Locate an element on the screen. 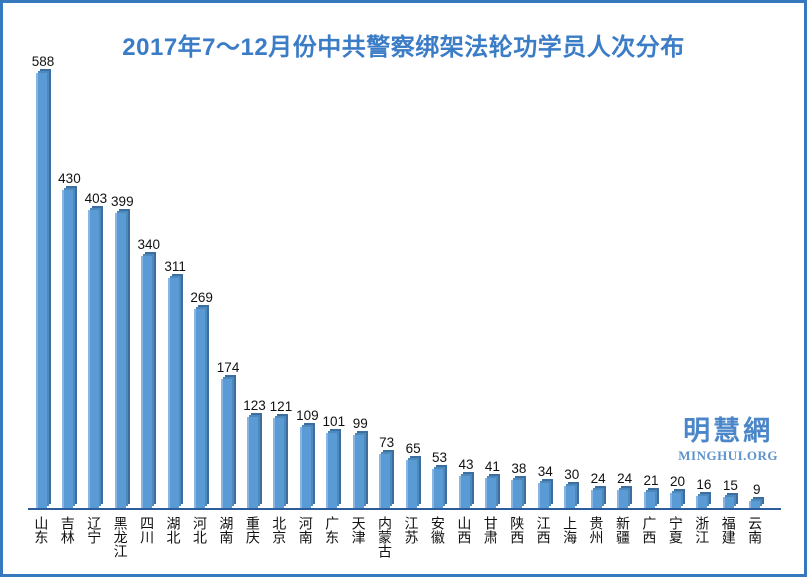  category-label: 山西 is located at coordinates (464, 530).